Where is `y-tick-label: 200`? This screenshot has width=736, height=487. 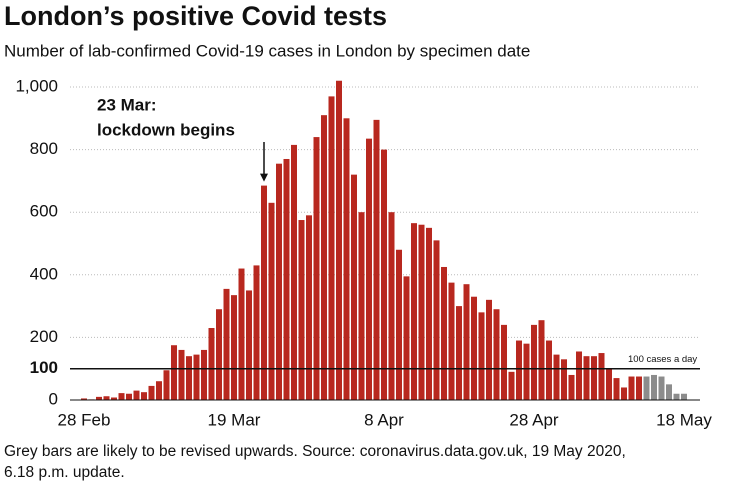
y-tick-label: 200 is located at coordinates (44, 336).